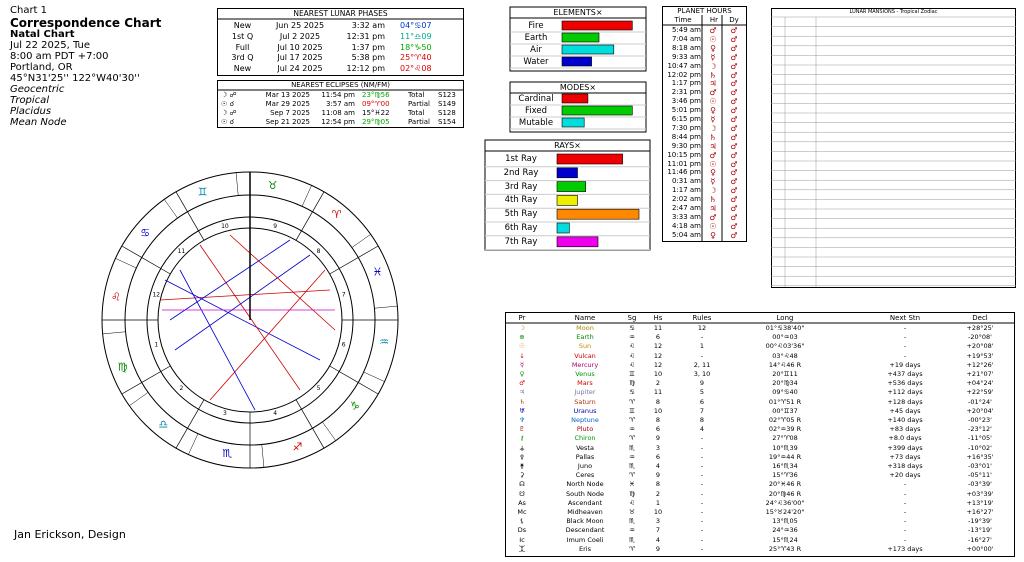 The image size is (1024, 562). I want to click on sign-glyph: ♐, so click(297, 446).